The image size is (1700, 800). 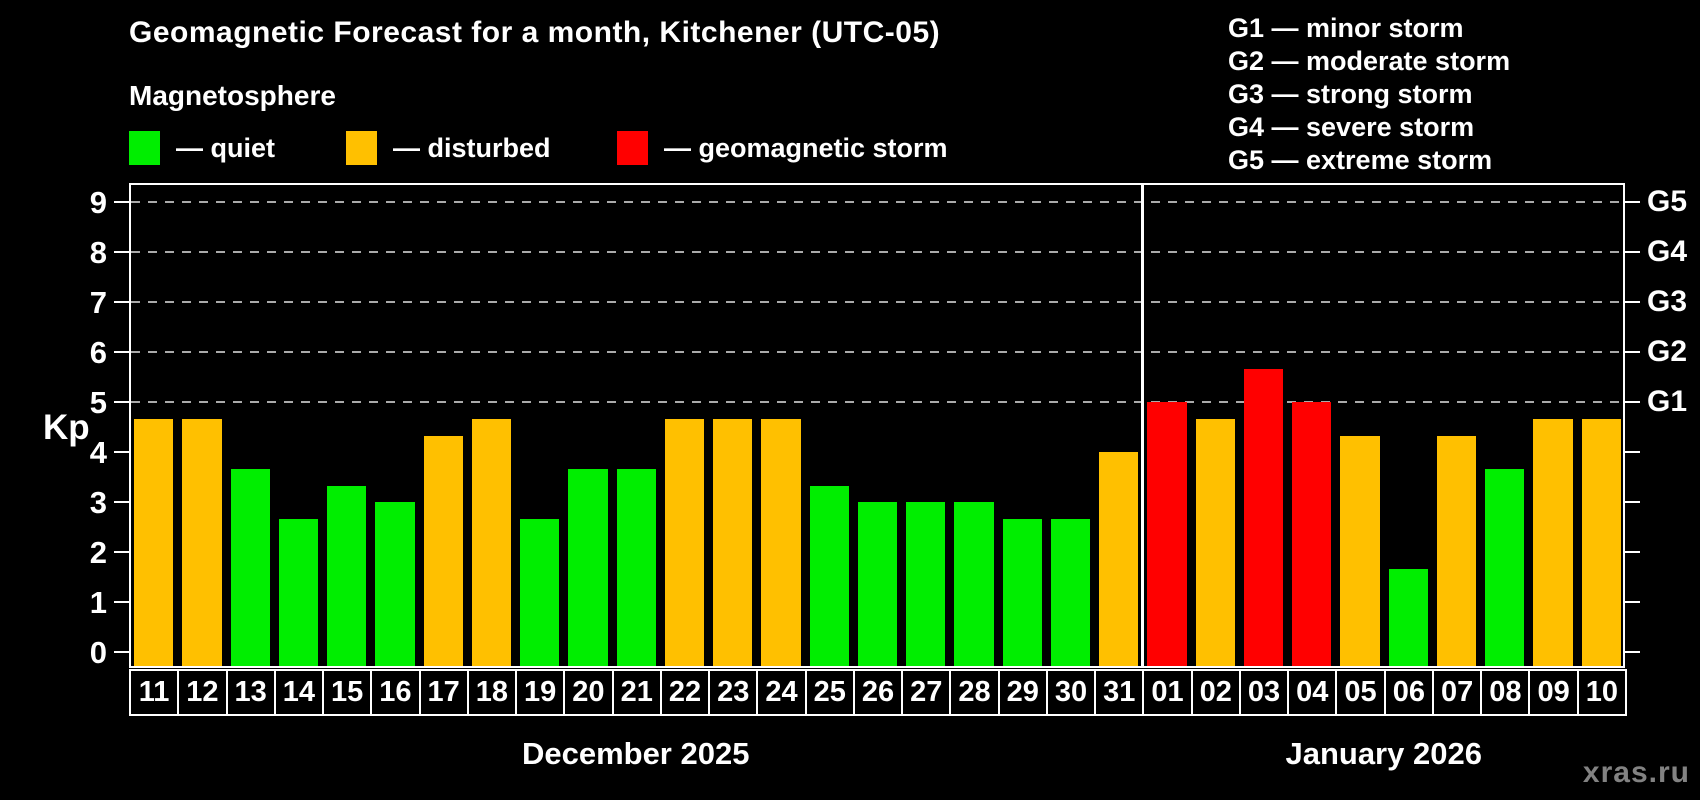 What do you see at coordinates (636, 692) in the screenshot?
I see `date-cell-21: 21` at bounding box center [636, 692].